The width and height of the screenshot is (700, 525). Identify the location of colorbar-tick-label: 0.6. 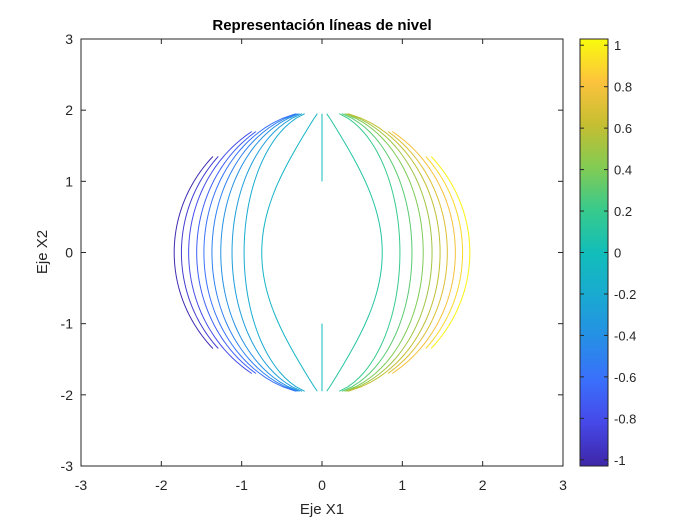
(623, 128).